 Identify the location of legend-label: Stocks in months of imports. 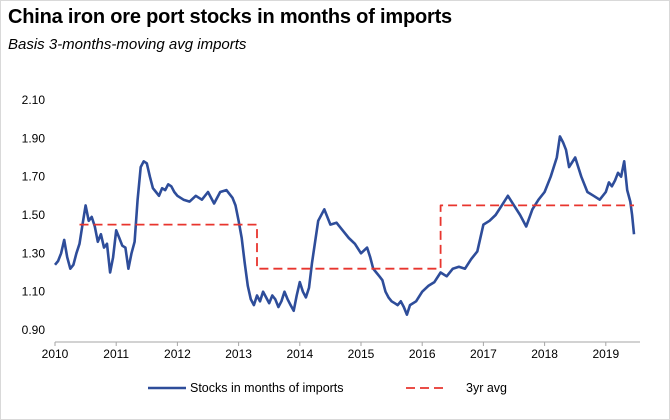
(267, 388).